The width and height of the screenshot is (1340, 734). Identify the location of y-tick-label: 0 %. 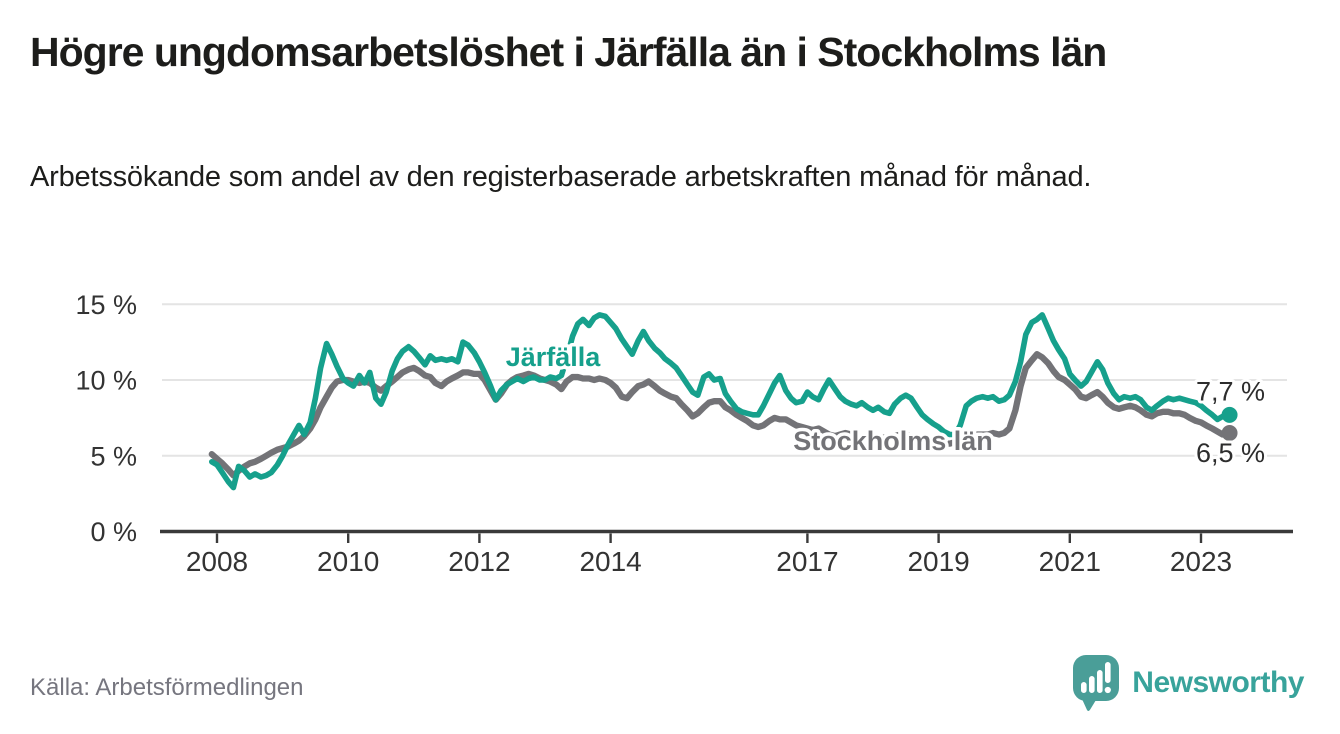
(113, 532).